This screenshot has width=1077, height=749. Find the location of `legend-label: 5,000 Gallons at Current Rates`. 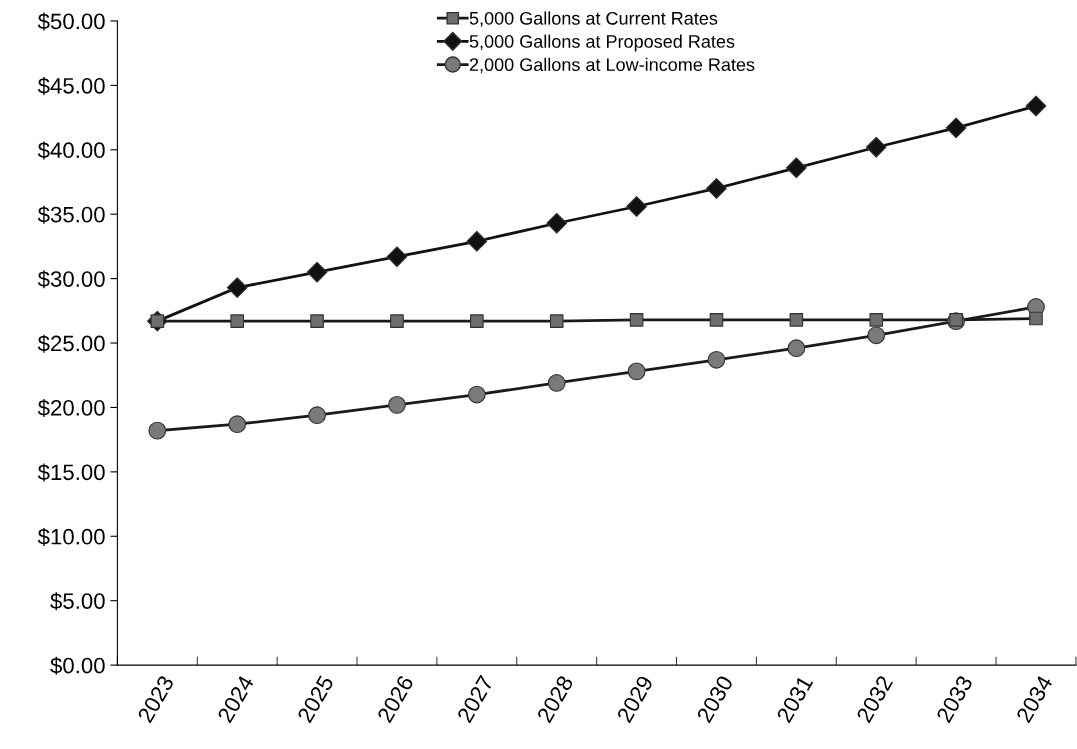

legend-label: 5,000 Gallons at Current Rates is located at coordinates (593, 19).